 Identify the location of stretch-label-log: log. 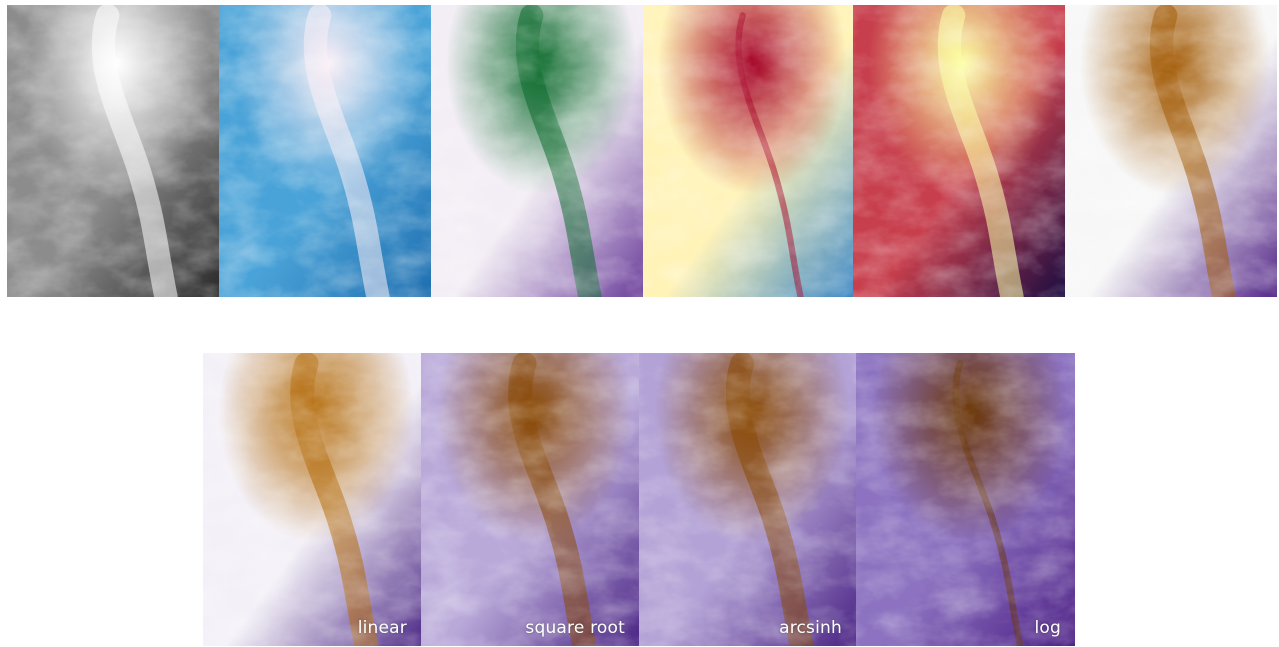
(1047, 628).